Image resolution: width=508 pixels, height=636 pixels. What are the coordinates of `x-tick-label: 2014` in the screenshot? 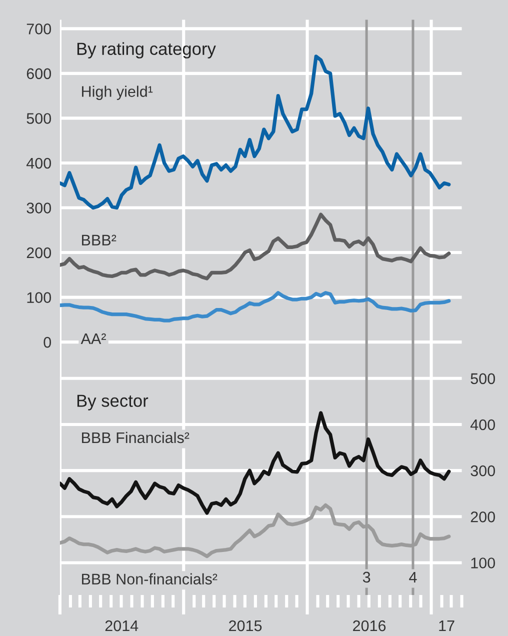 It's located at (121, 626).